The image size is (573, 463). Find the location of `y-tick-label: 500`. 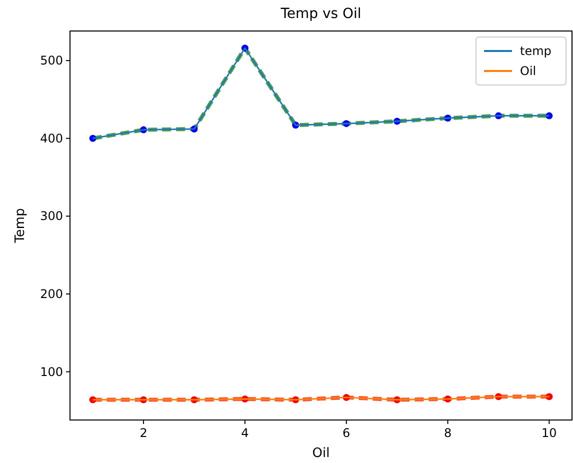

y-tick-label: 500 is located at coordinates (51, 61).